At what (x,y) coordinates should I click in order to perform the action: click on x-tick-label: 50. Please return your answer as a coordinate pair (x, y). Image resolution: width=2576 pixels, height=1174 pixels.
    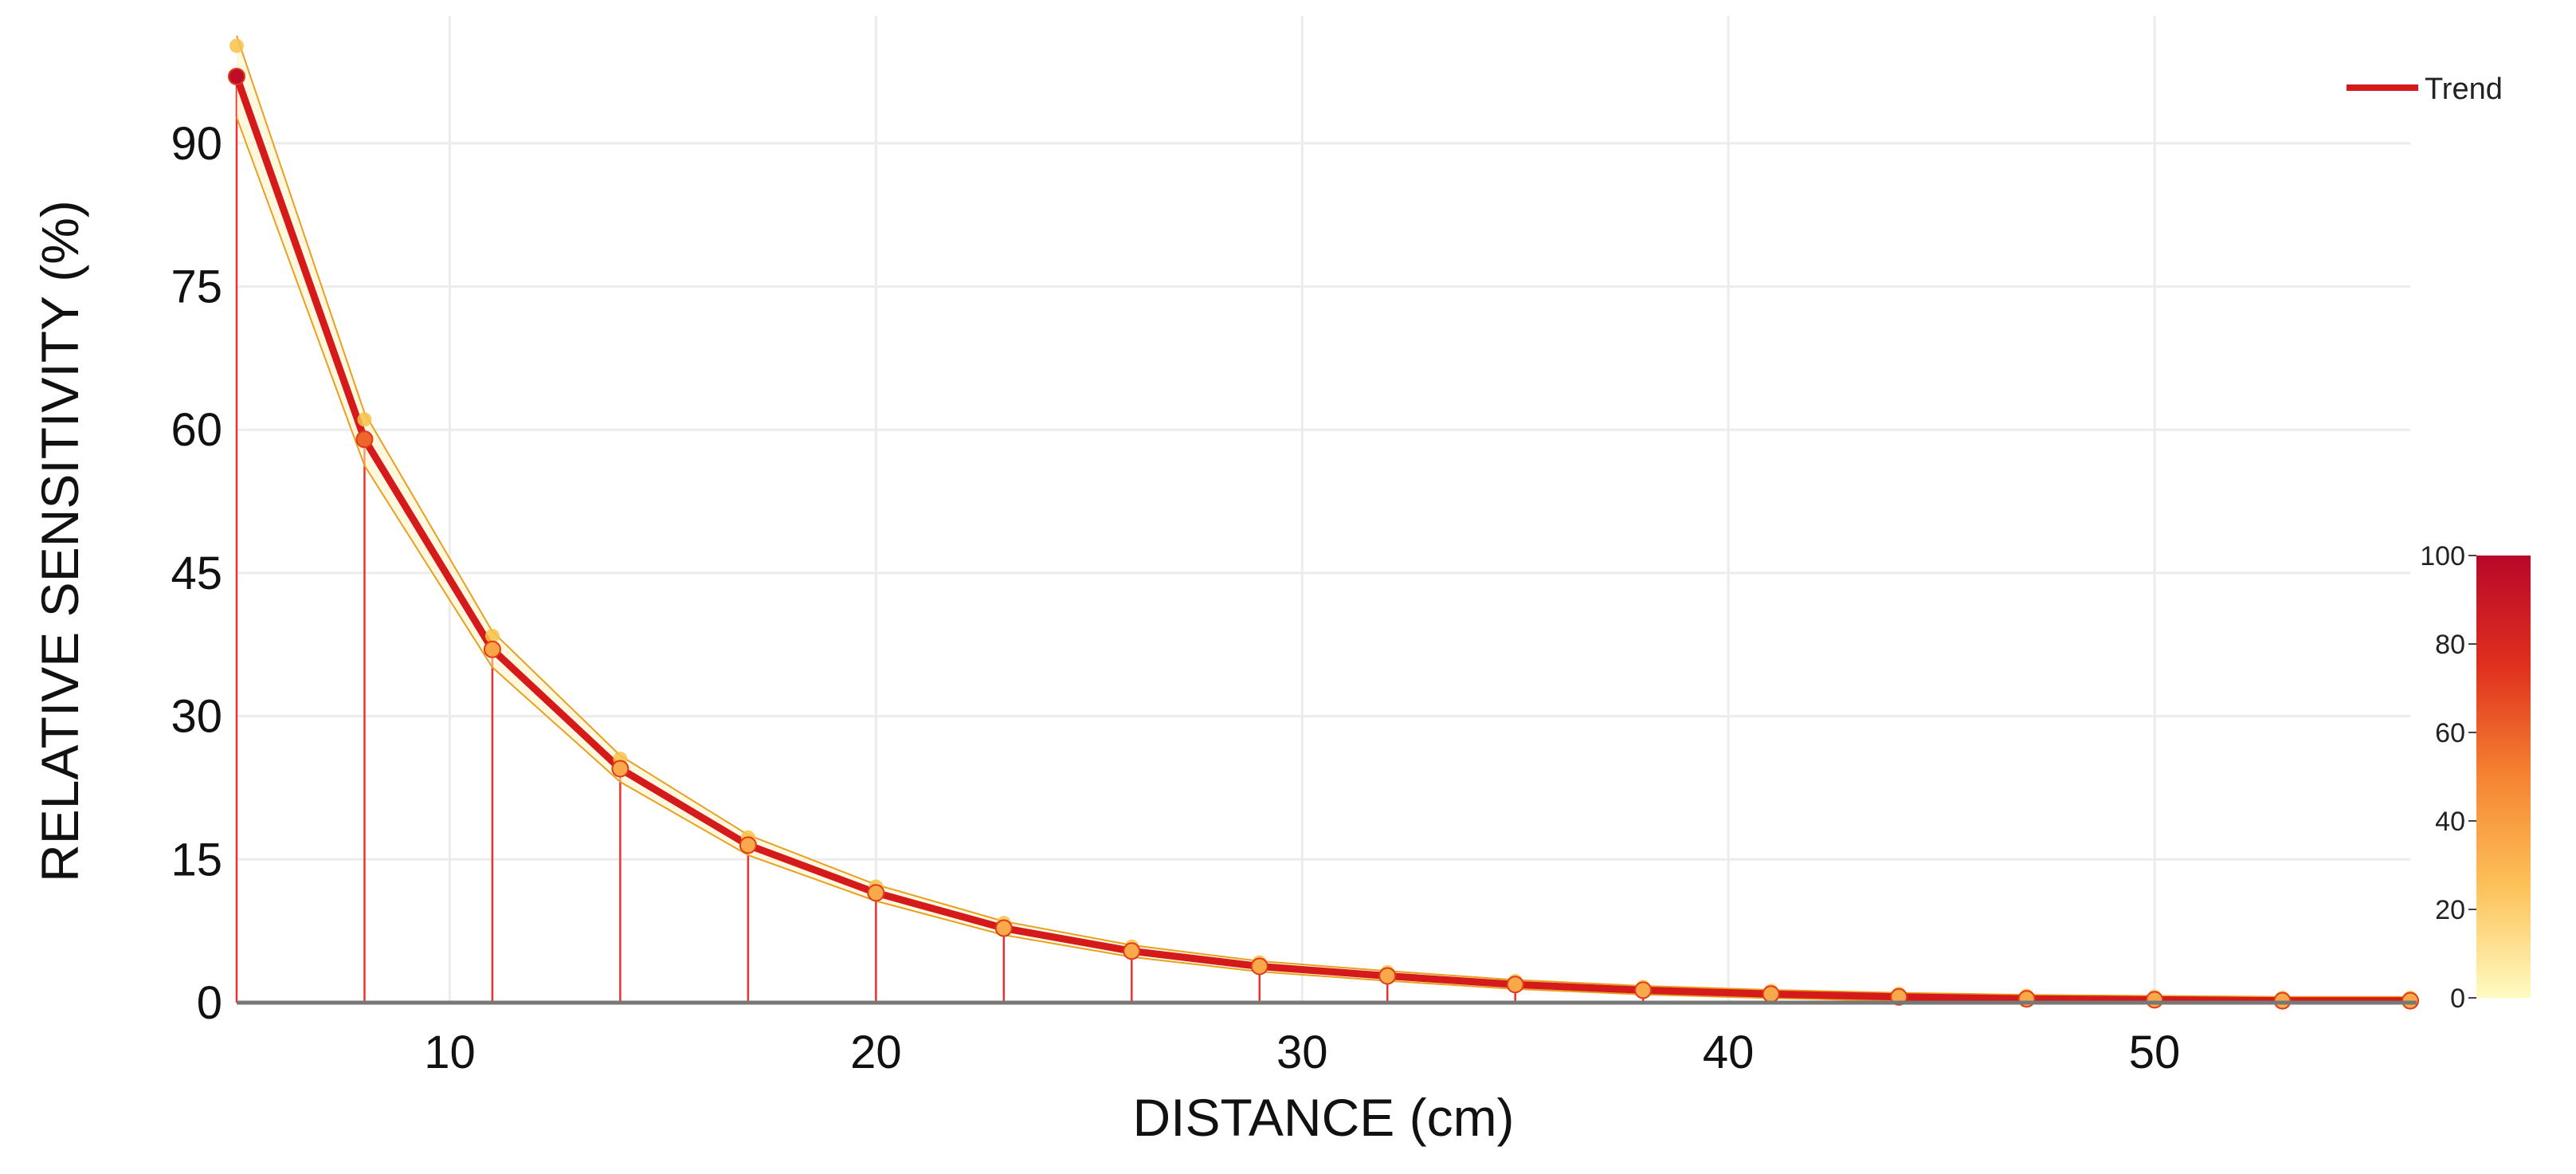
    Looking at the image, I should click on (2155, 1052).